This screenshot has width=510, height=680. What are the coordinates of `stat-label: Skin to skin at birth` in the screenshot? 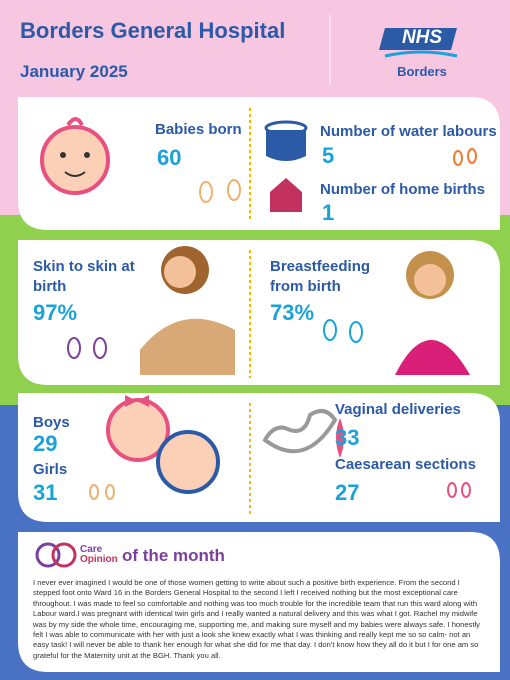 It's located at (84, 276).